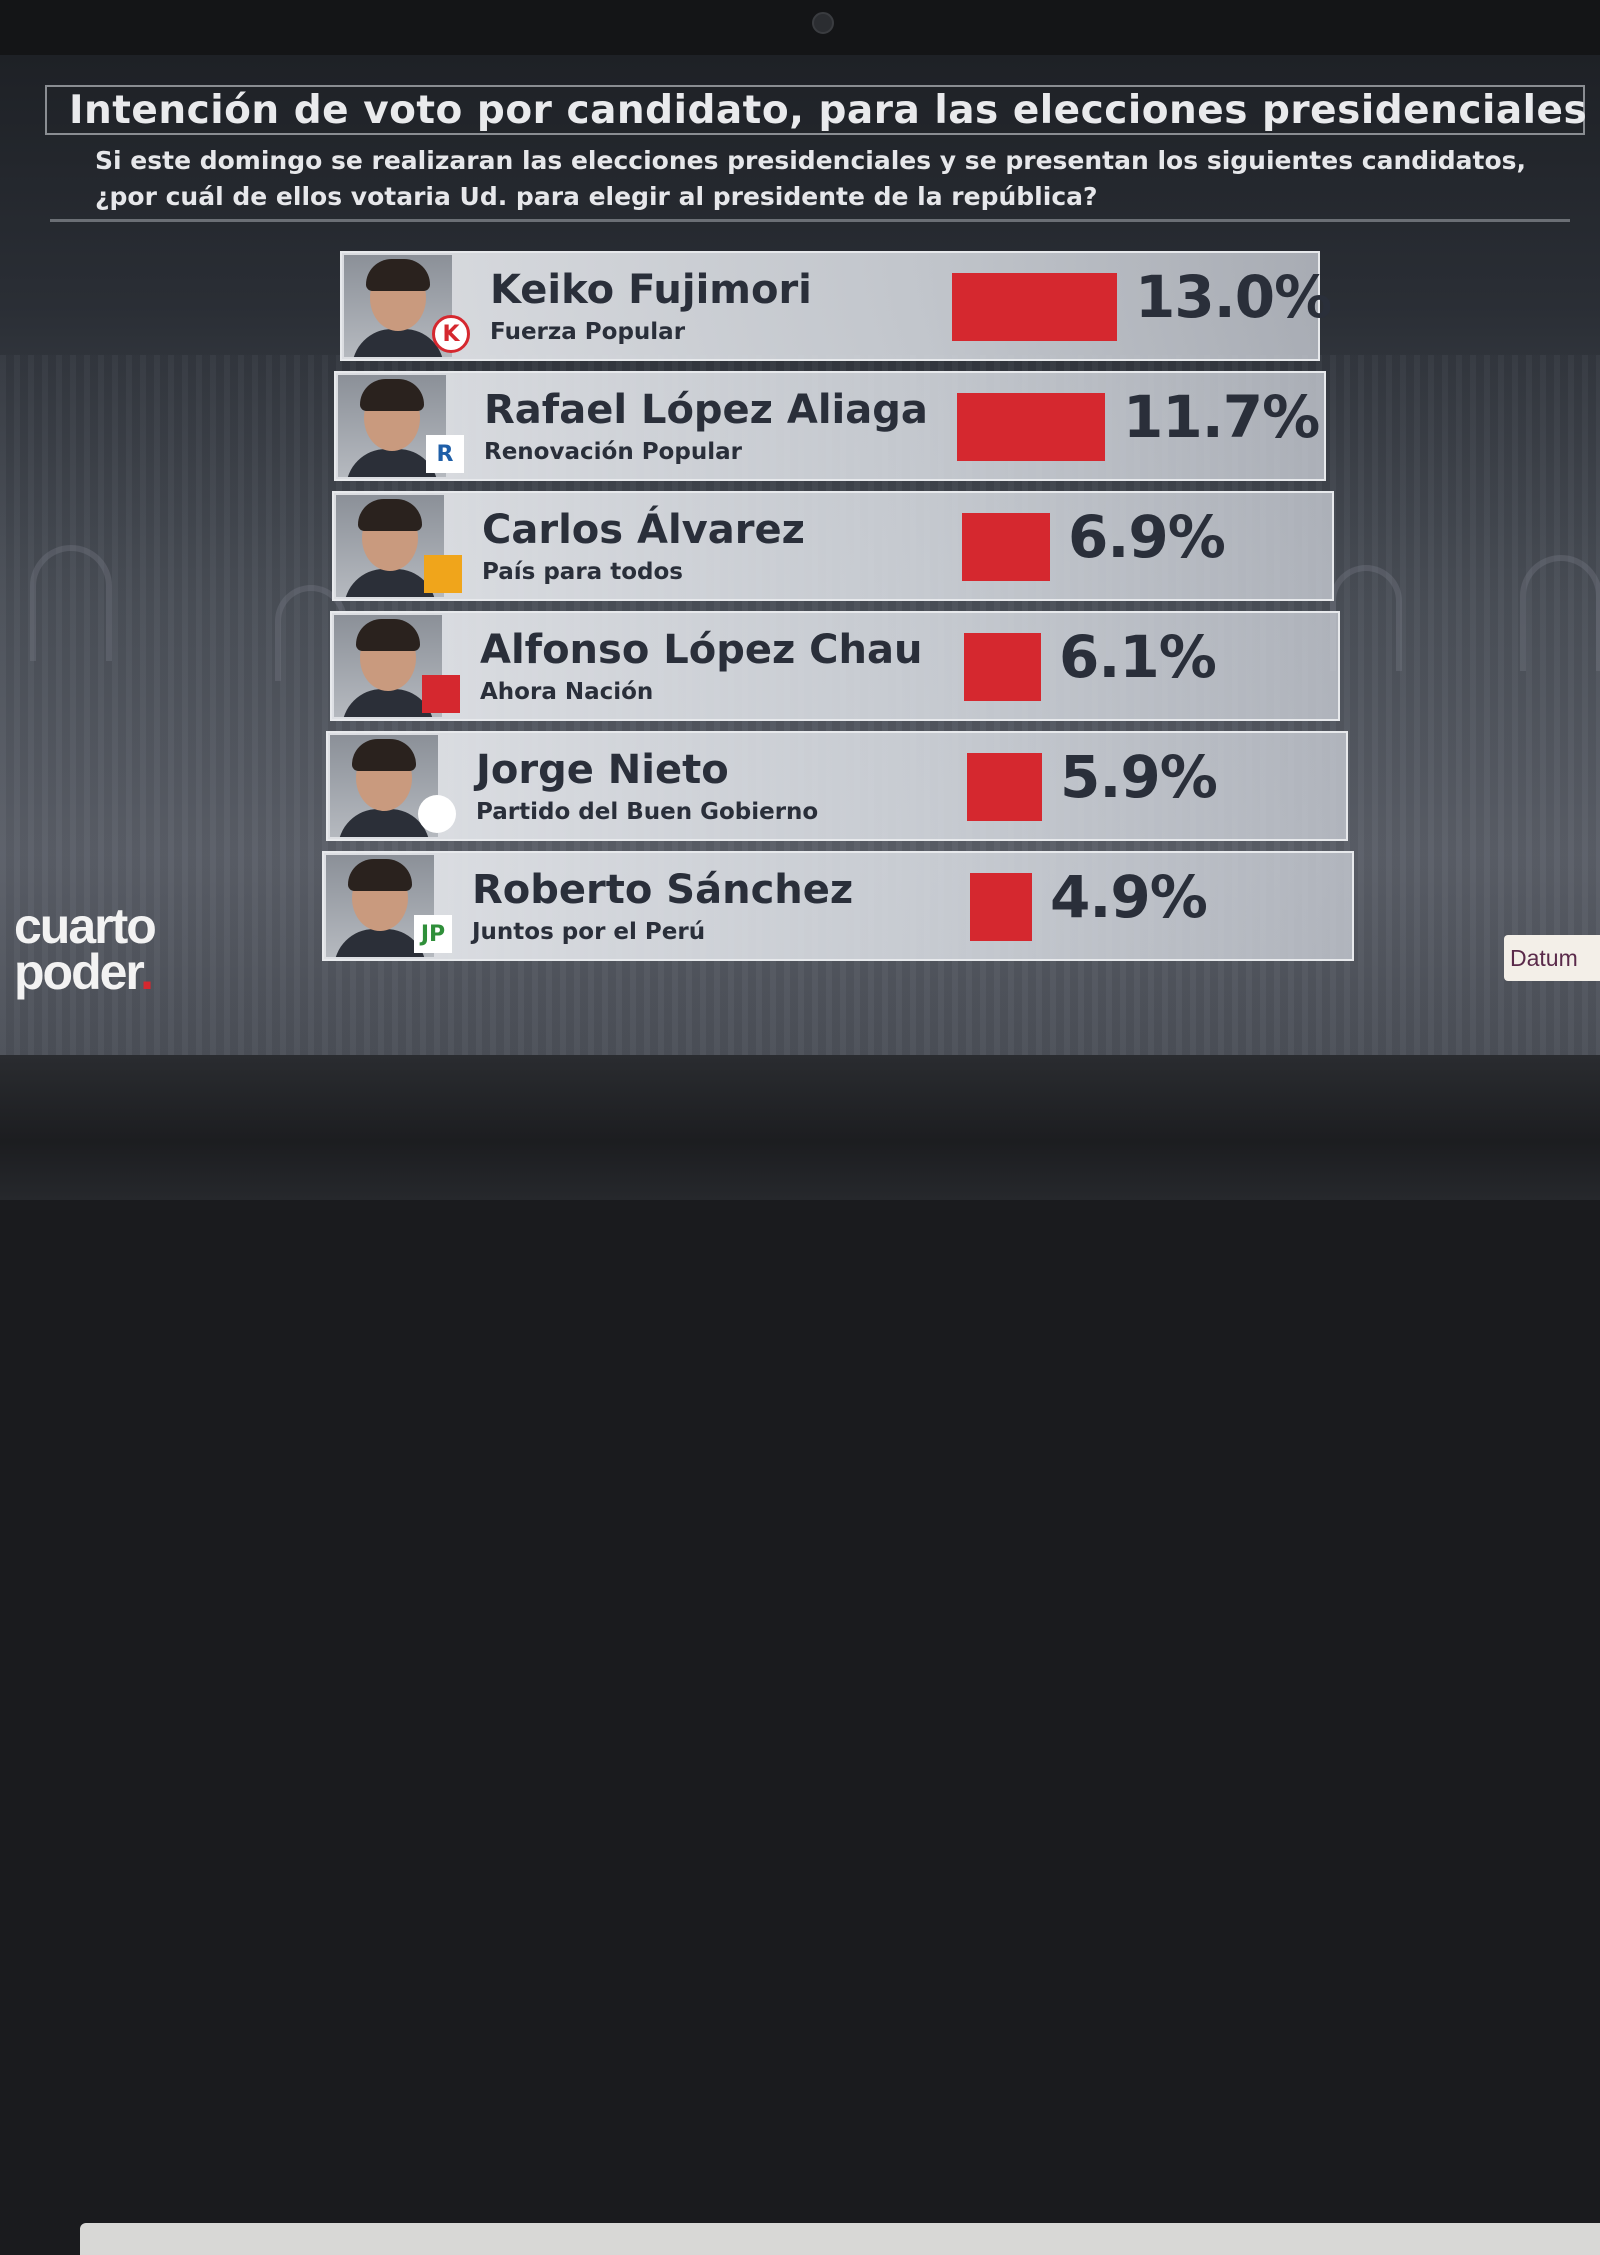 This screenshot has width=1600, height=2255. What do you see at coordinates (78, 972) in the screenshot?
I see `brand-line-2: poder` at bounding box center [78, 972].